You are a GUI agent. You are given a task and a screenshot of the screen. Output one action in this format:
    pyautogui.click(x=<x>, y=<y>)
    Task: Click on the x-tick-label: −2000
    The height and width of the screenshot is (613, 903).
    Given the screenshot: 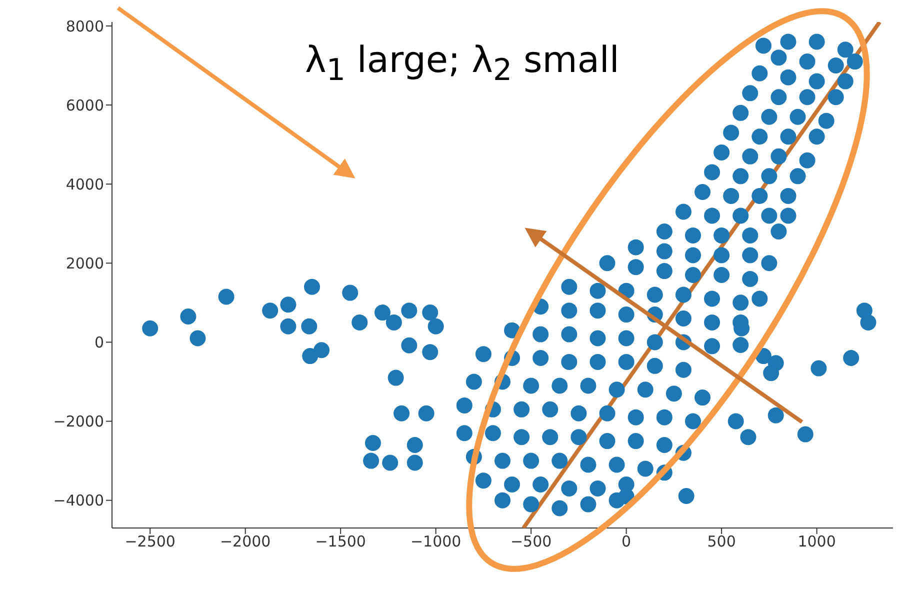 What is the action you would take?
    pyautogui.click(x=245, y=541)
    